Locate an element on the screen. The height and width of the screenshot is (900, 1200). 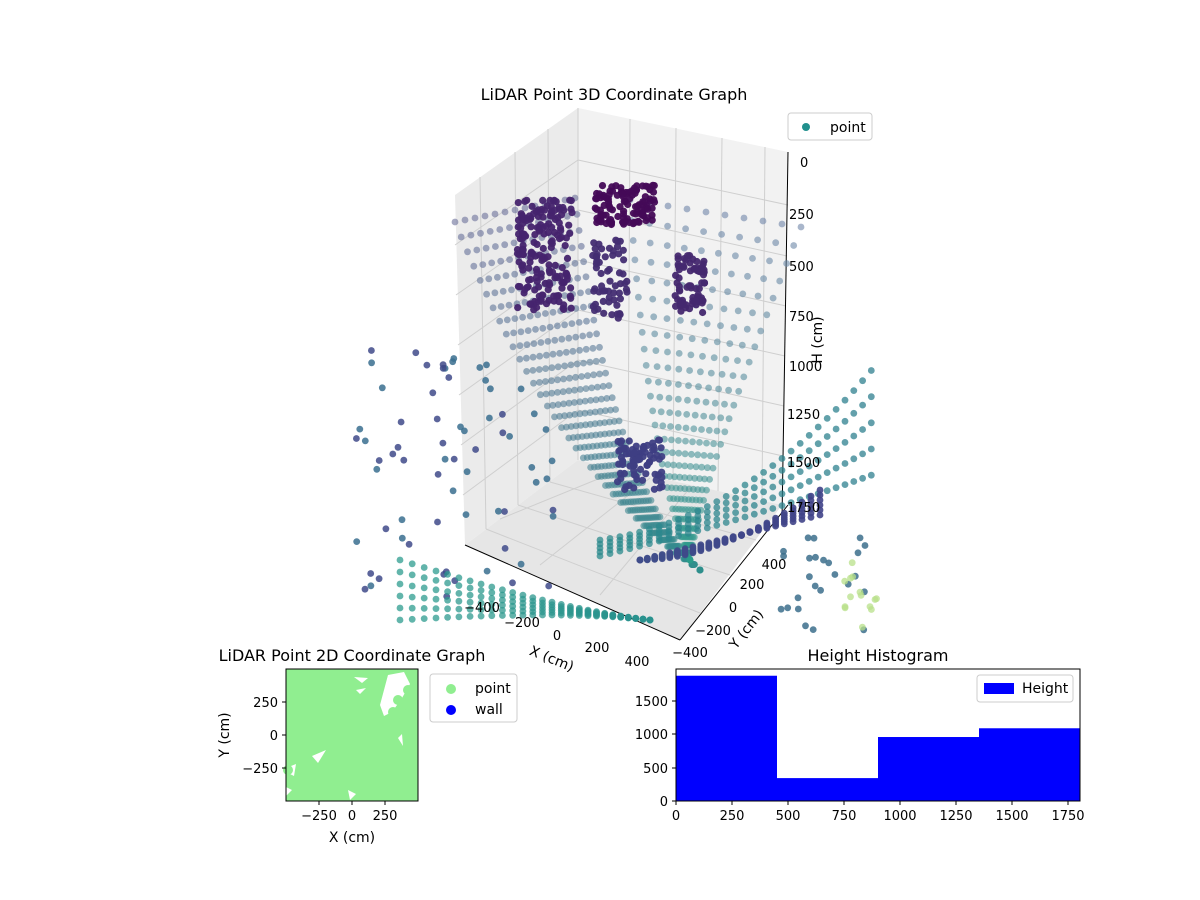
y-tick-label-histogram: 500 is located at coordinates (655, 769).